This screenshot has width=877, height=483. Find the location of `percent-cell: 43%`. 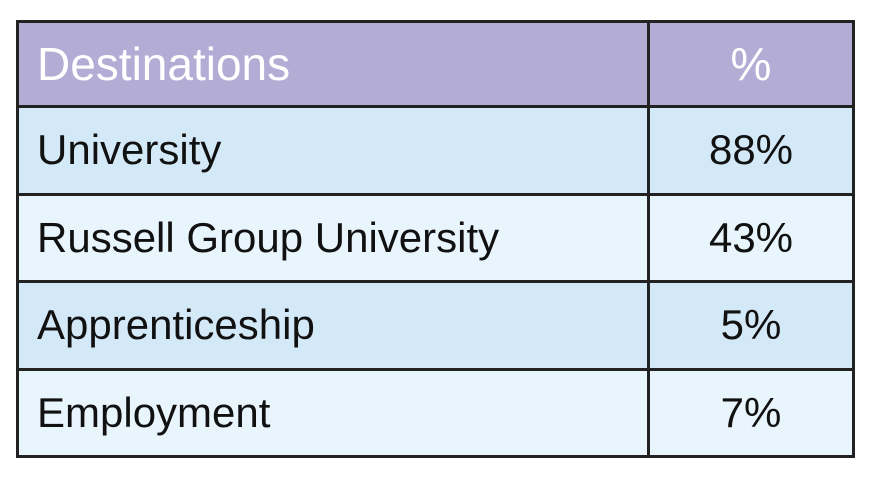

percent-cell: 43% is located at coordinates (751, 237).